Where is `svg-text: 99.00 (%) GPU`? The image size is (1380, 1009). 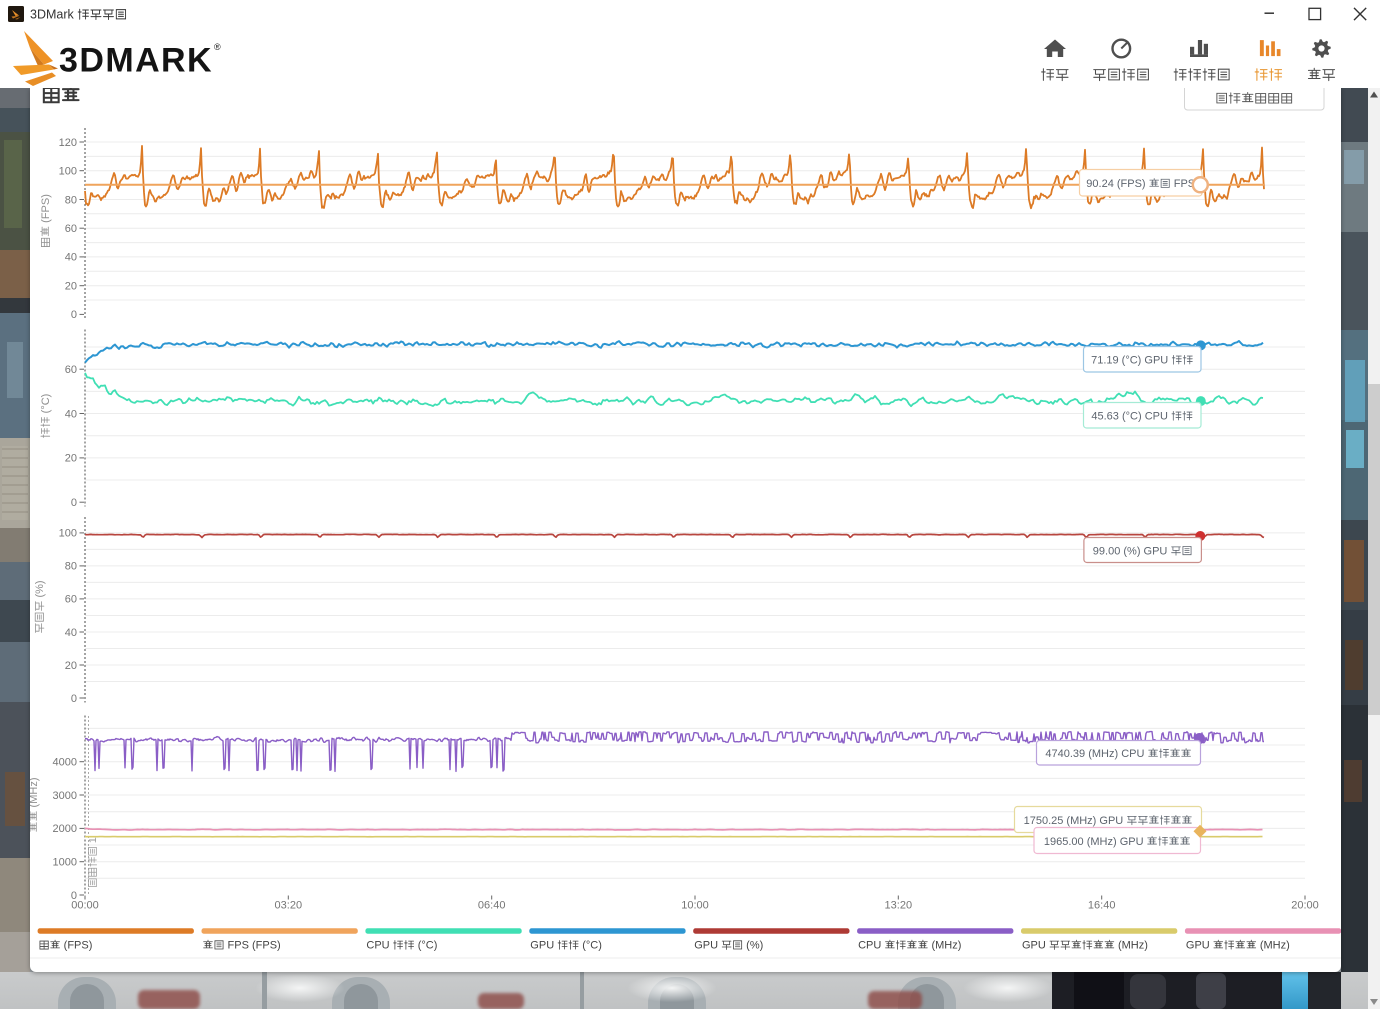
svg-text: 99.00 (%) GPU is located at coordinates (1132, 551).